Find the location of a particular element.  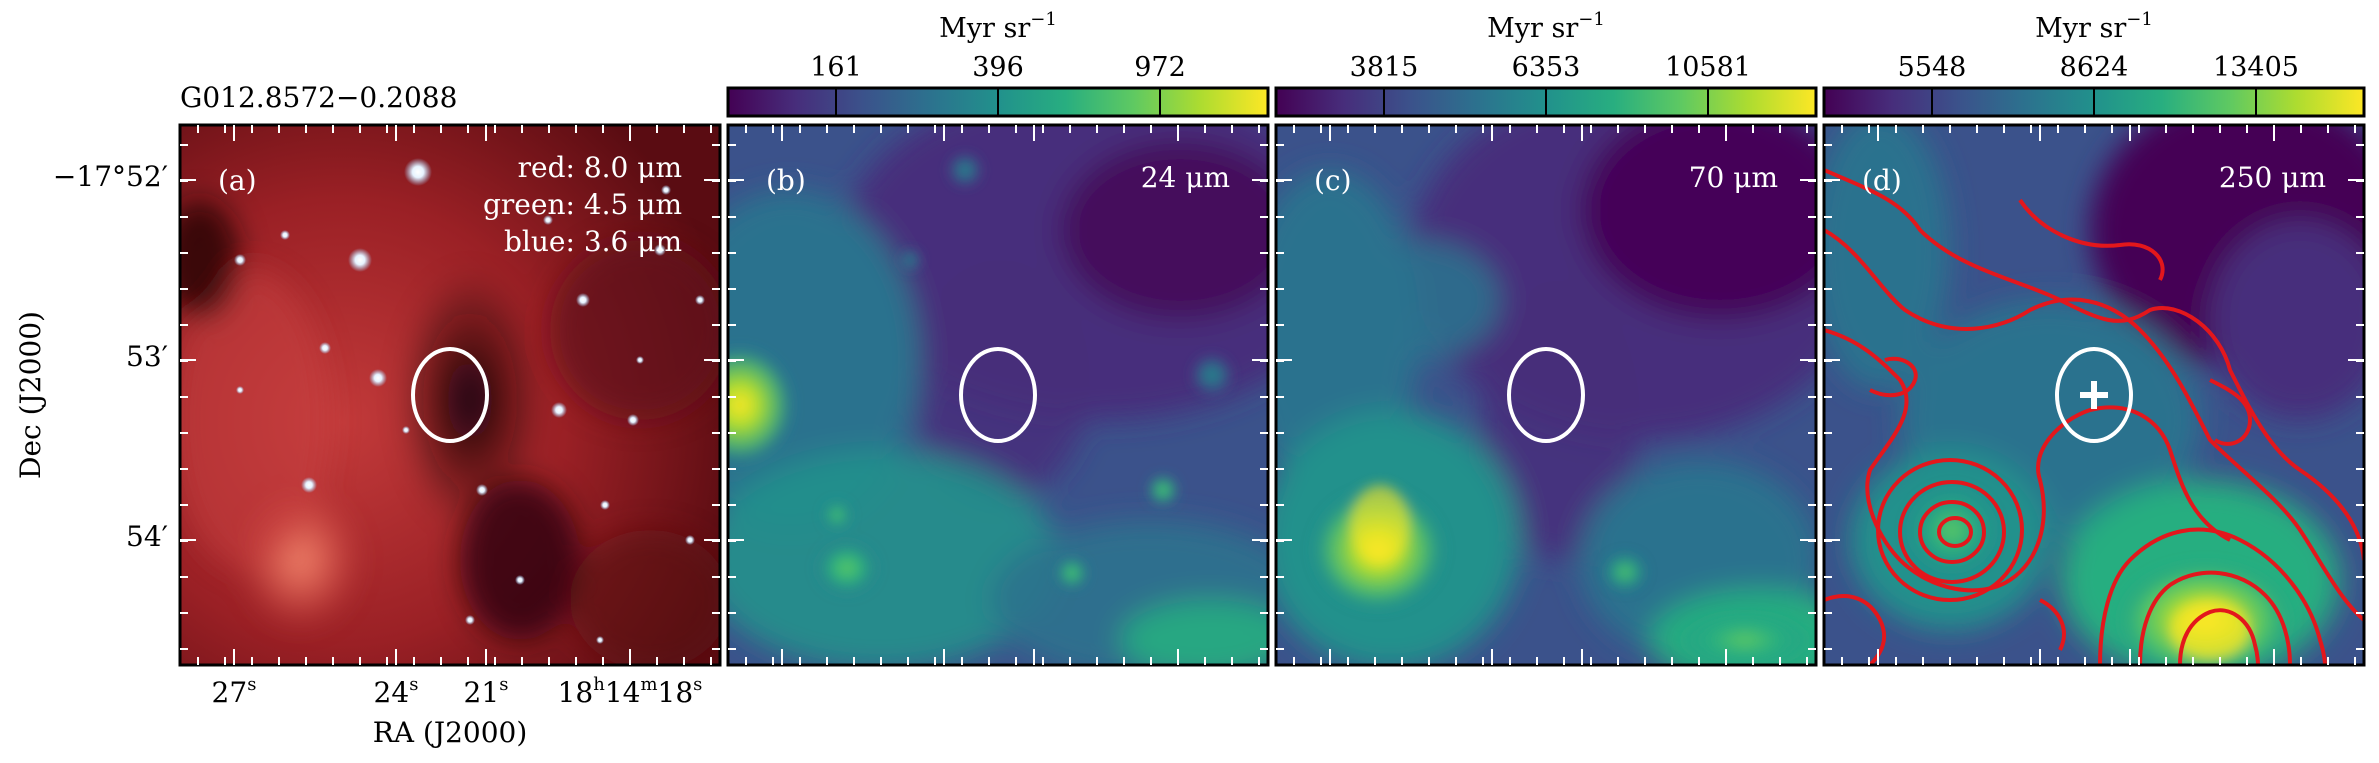

colorbar-d-tick-label: 13405 is located at coordinates (2256, 67).